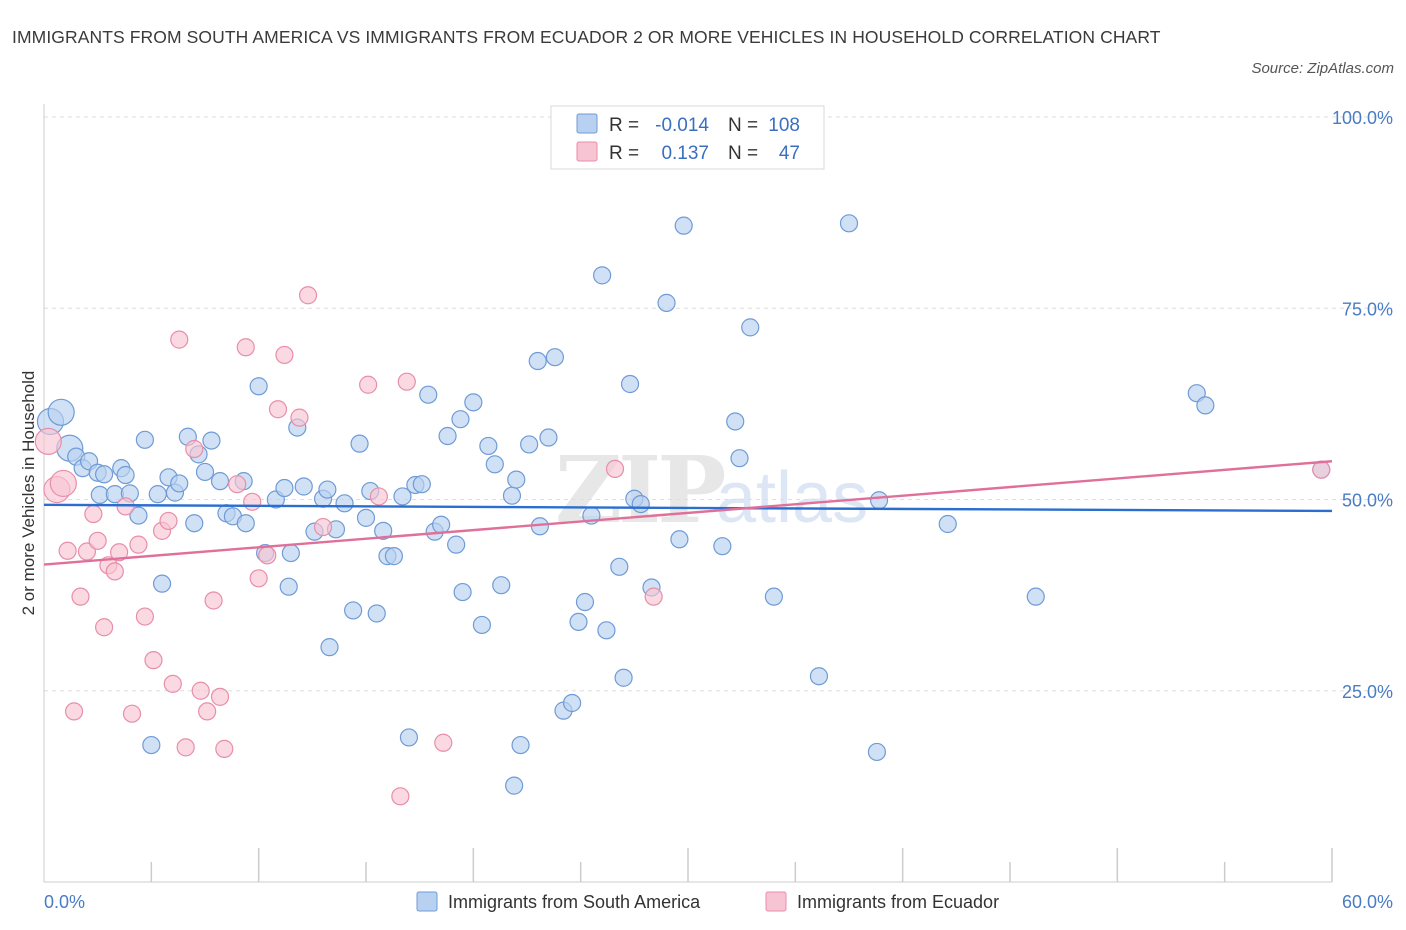  I want to click on trendline-ecuador, so click(688, 513).